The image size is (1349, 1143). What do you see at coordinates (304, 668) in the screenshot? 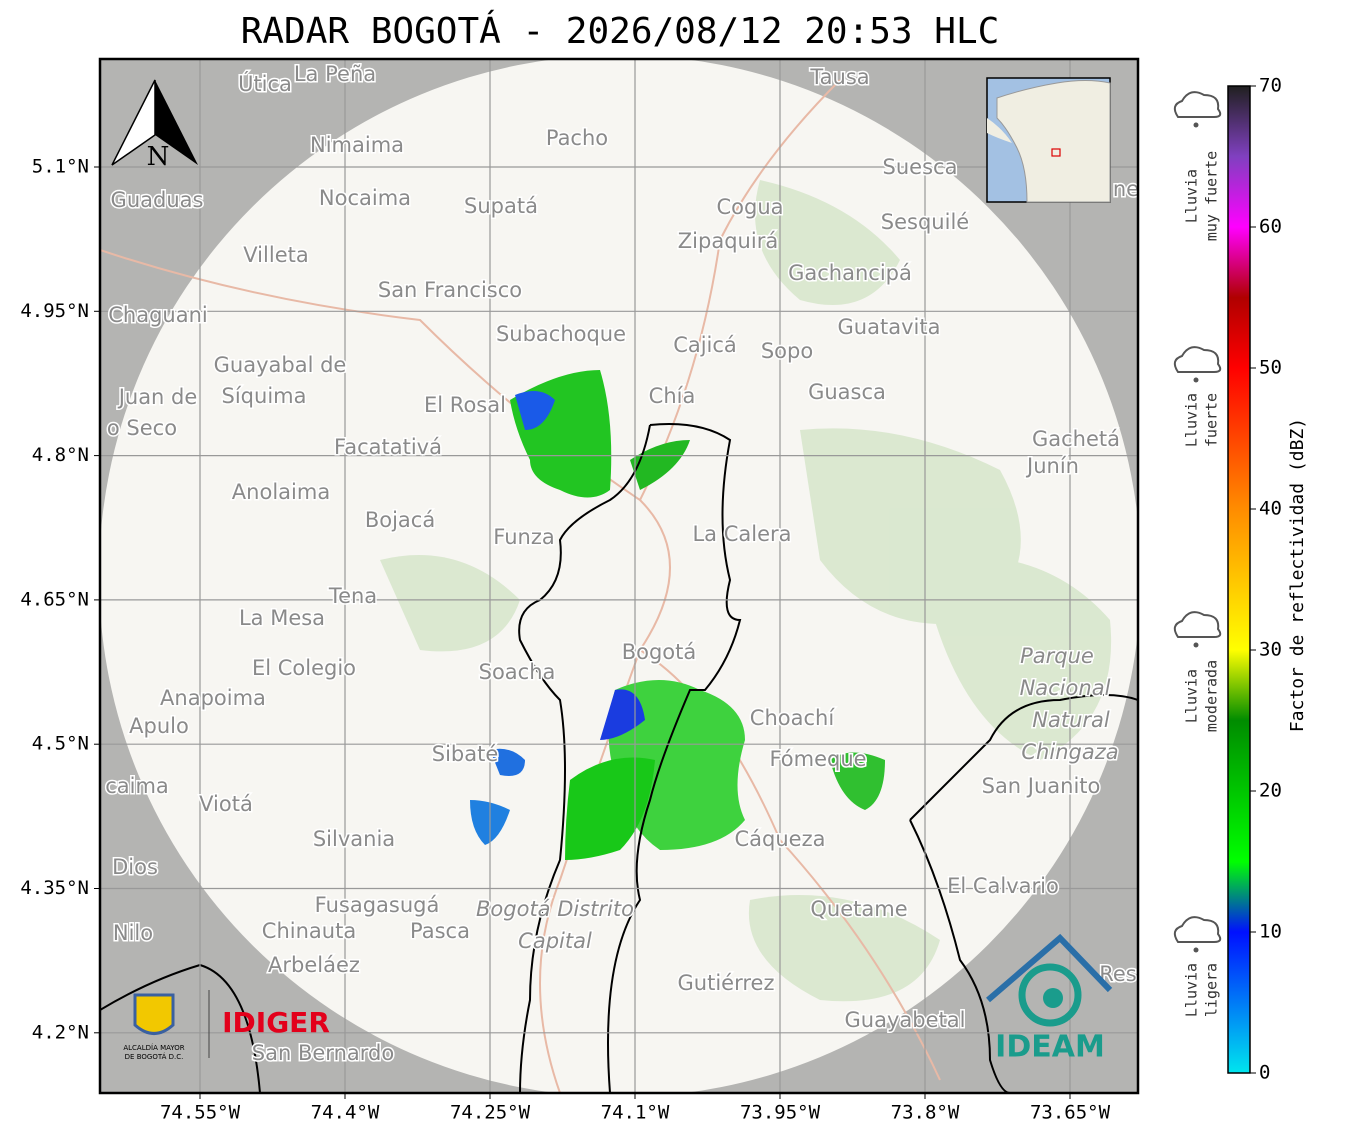
I see `place-label: El Colegio` at bounding box center [304, 668].